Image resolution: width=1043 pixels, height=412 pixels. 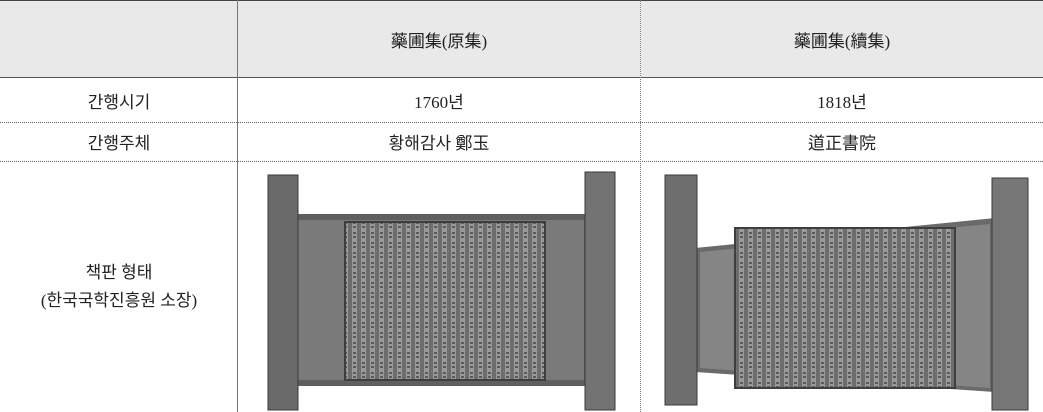 I want to click on header-cell: 藥圃集(原集), so click(x=439, y=39).